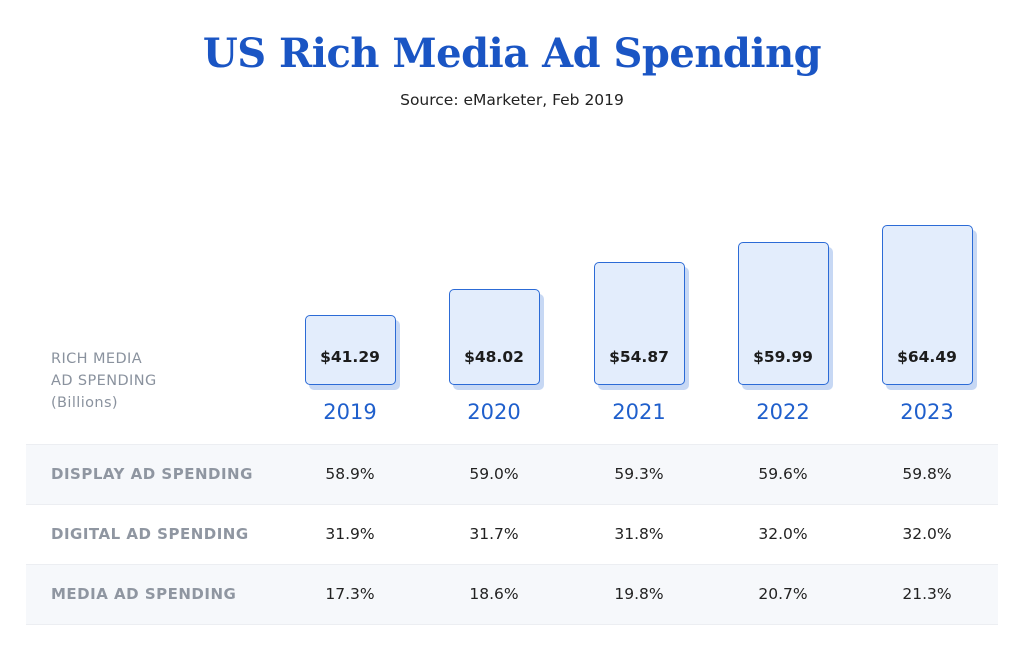 Image resolution: width=1024 pixels, height=649 pixels. I want to click on year-label-2019: 2019, so click(350, 412).